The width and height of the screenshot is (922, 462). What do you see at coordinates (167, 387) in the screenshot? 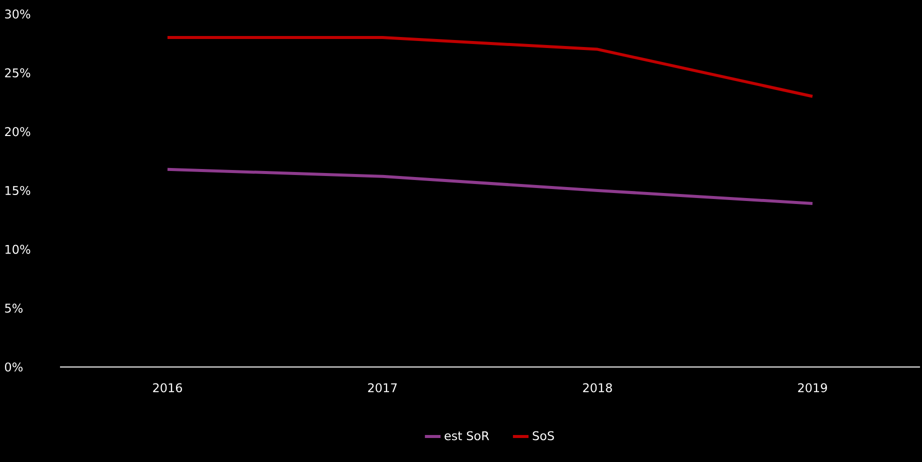
I see `x-tick-label: 2016` at bounding box center [167, 387].